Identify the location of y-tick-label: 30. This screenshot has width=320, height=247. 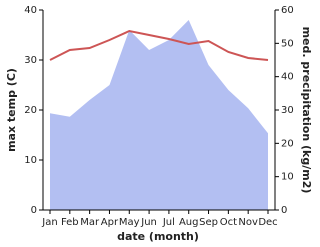
(30, 60).